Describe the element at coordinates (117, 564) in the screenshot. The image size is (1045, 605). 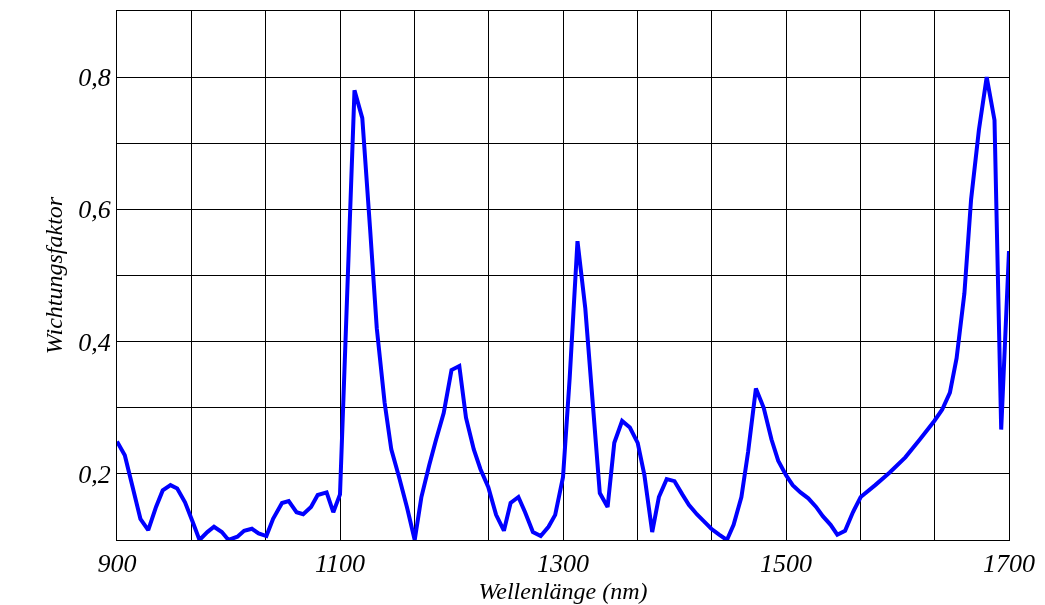
I see `x-tick-label: 900` at that location.